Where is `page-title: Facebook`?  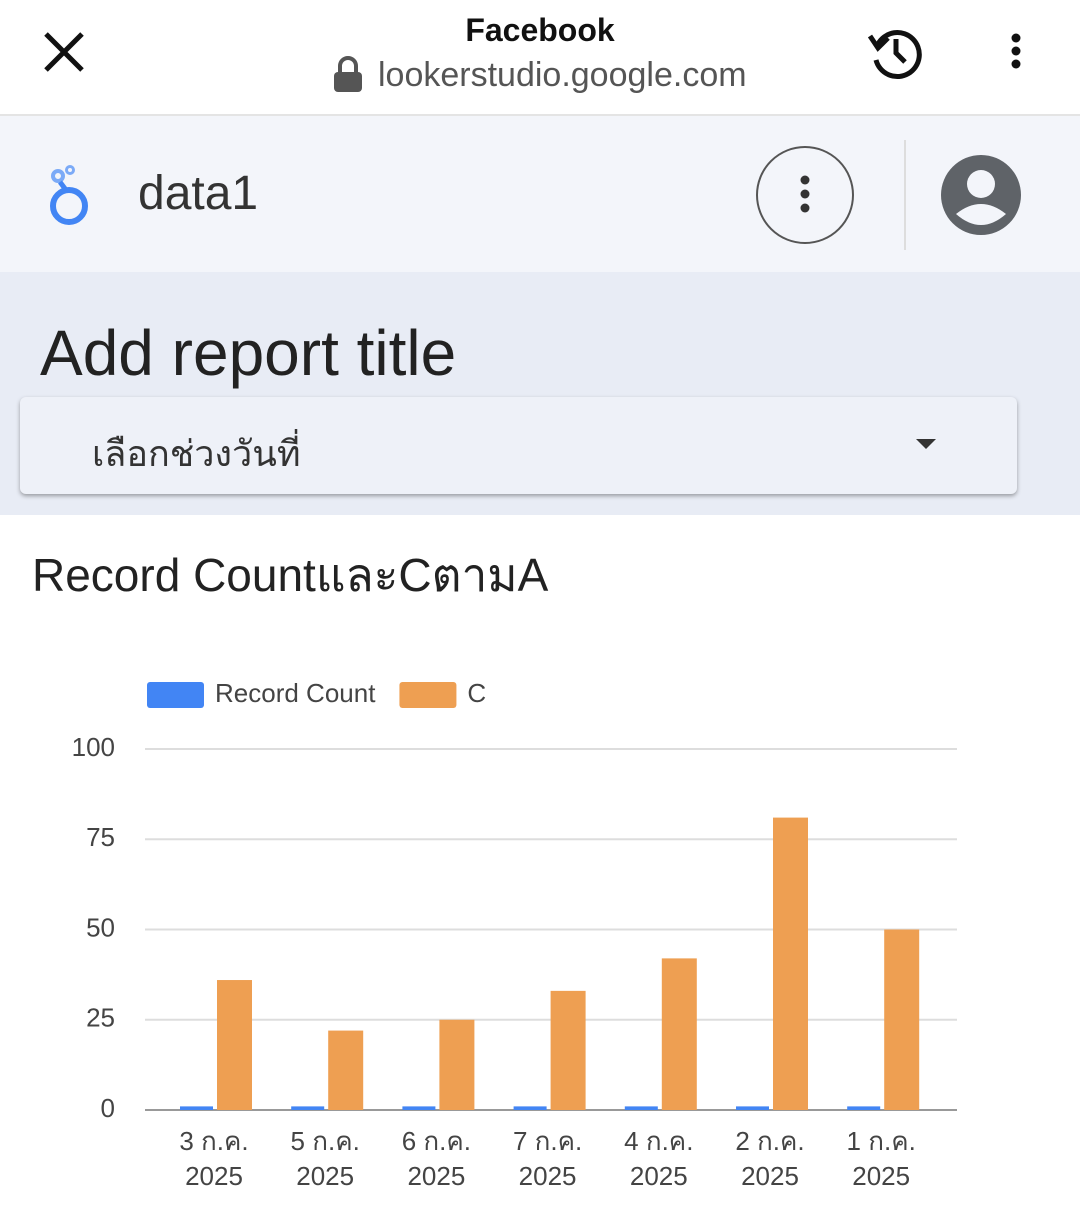
page-title: Facebook is located at coordinates (540, 30).